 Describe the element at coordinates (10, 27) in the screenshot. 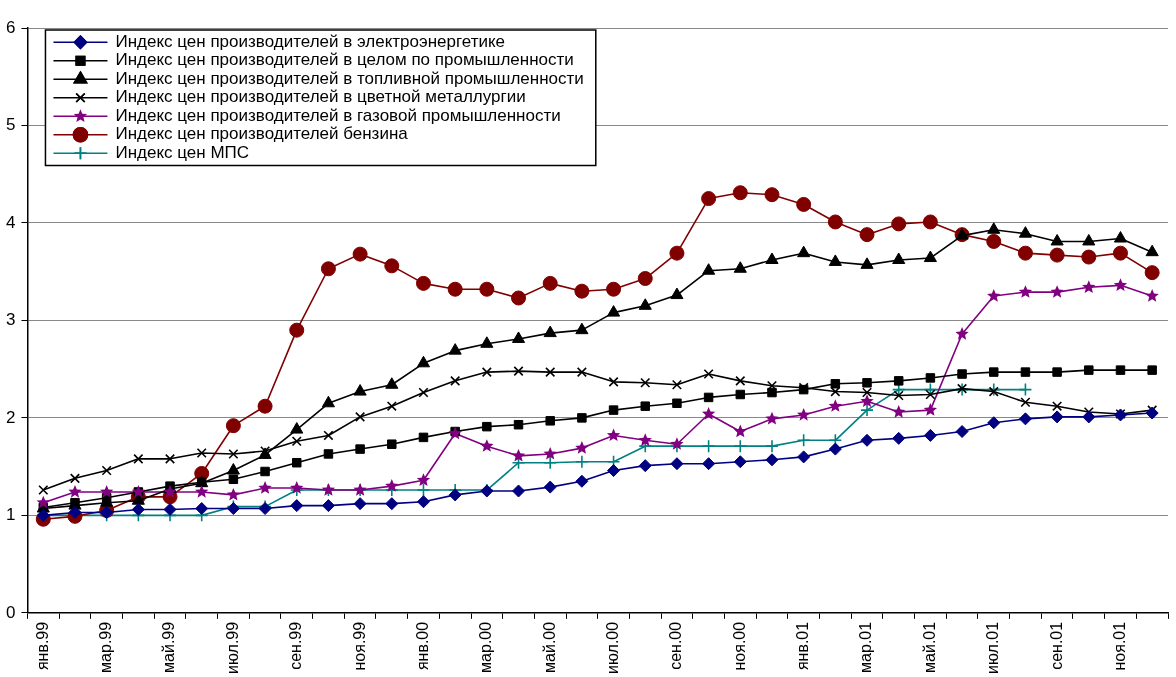

I see `y-tick-label: 6` at that location.